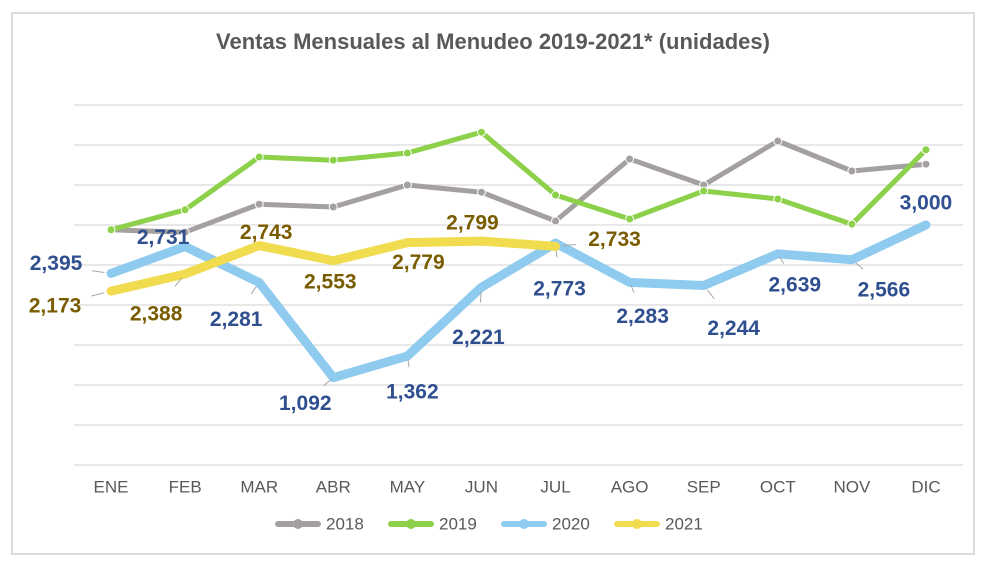 This screenshot has height=566, width=987. What do you see at coordinates (795, 284) in the screenshot?
I see `data-label: 2,639` at bounding box center [795, 284].